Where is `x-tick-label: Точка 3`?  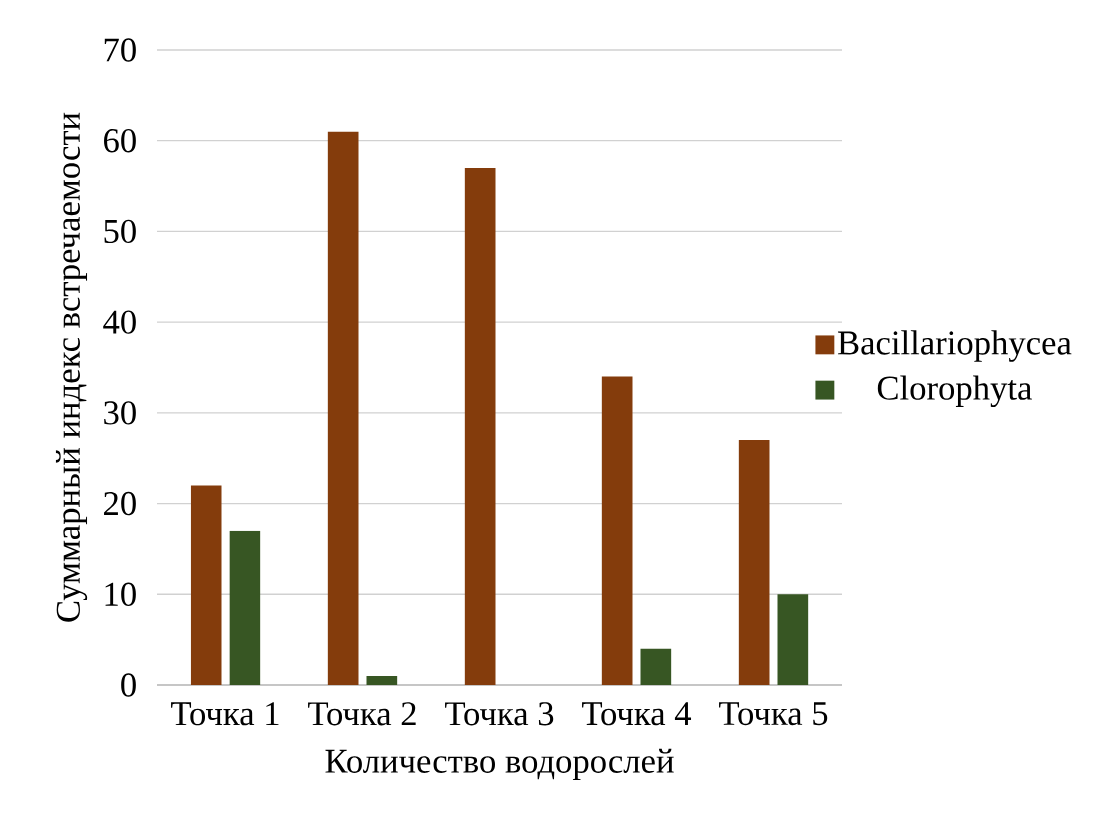
x-tick-label: Точка 3 is located at coordinates (499, 714).